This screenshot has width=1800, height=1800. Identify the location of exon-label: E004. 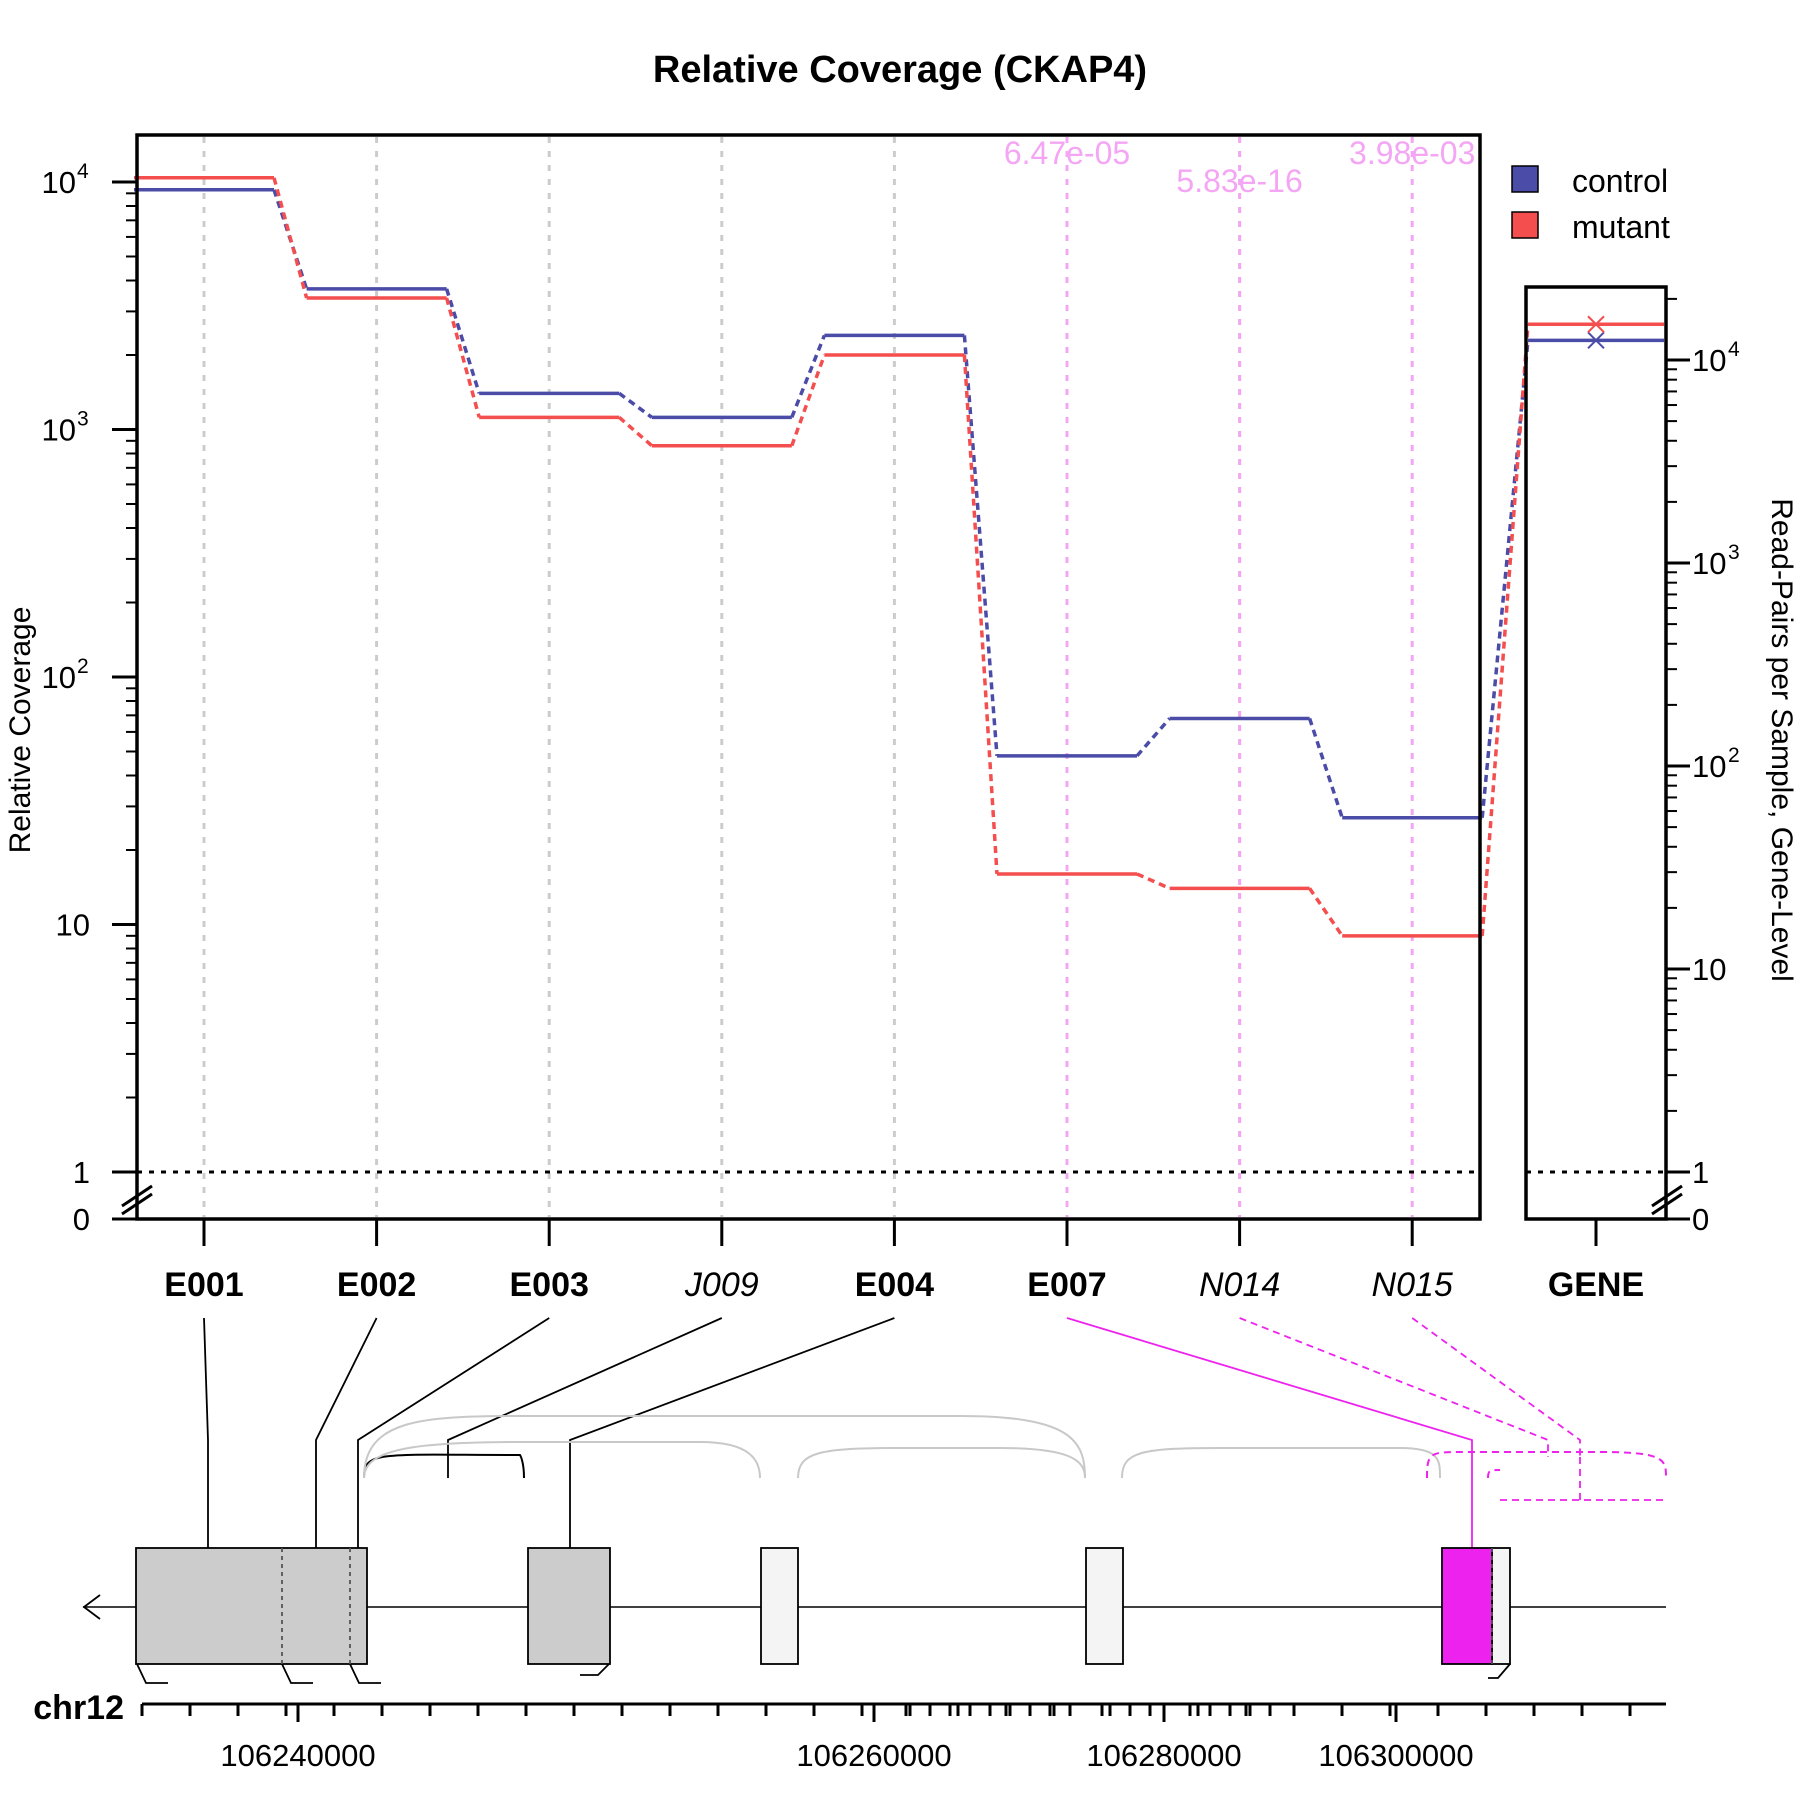
(894, 1285).